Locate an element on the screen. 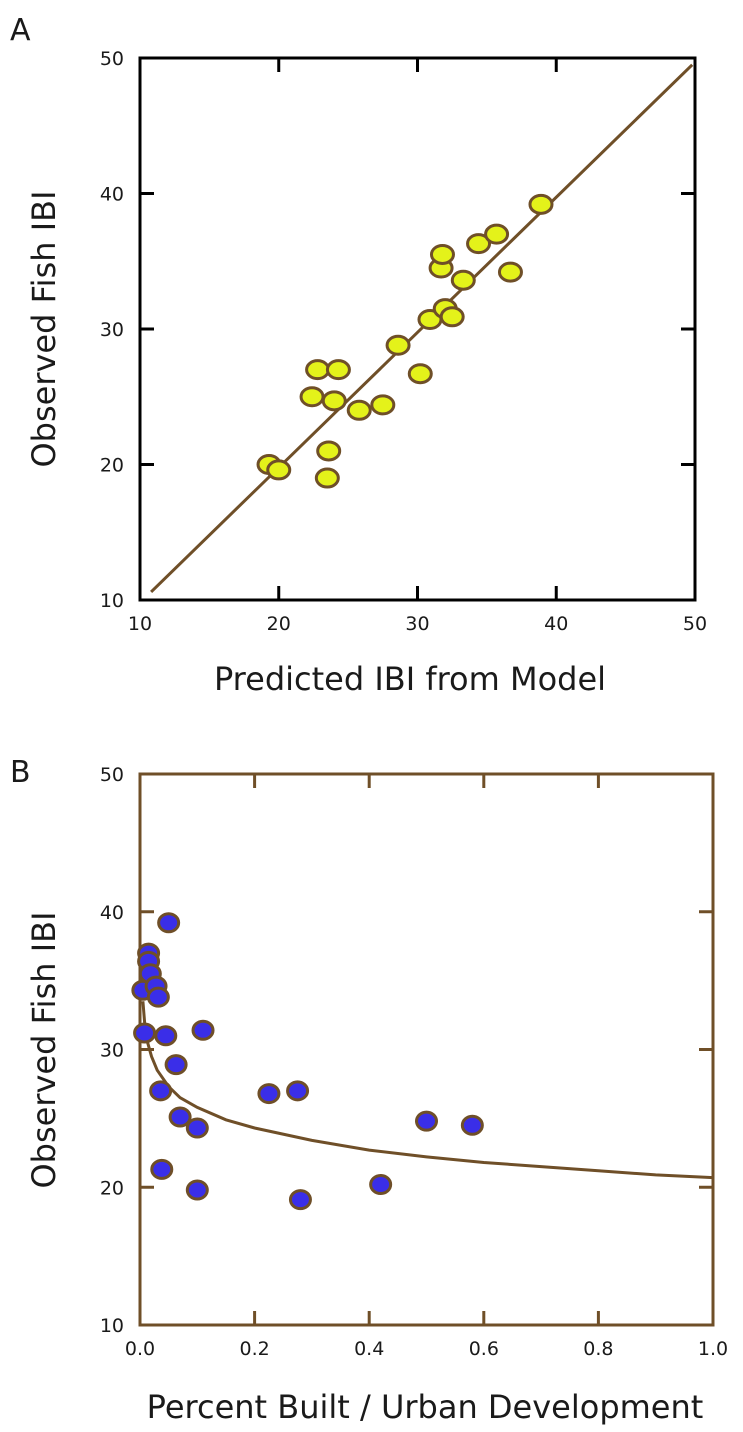 This screenshot has height=1432, width=743. x-tick-label: 40 is located at coordinates (556, 624).